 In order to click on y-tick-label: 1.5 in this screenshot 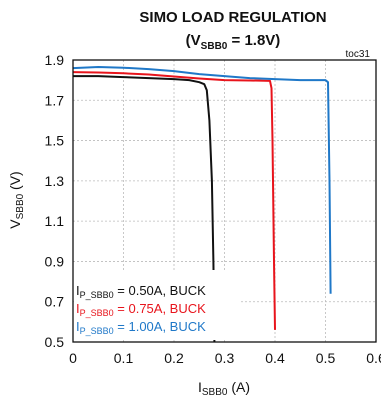, I will do `click(55, 141)`.